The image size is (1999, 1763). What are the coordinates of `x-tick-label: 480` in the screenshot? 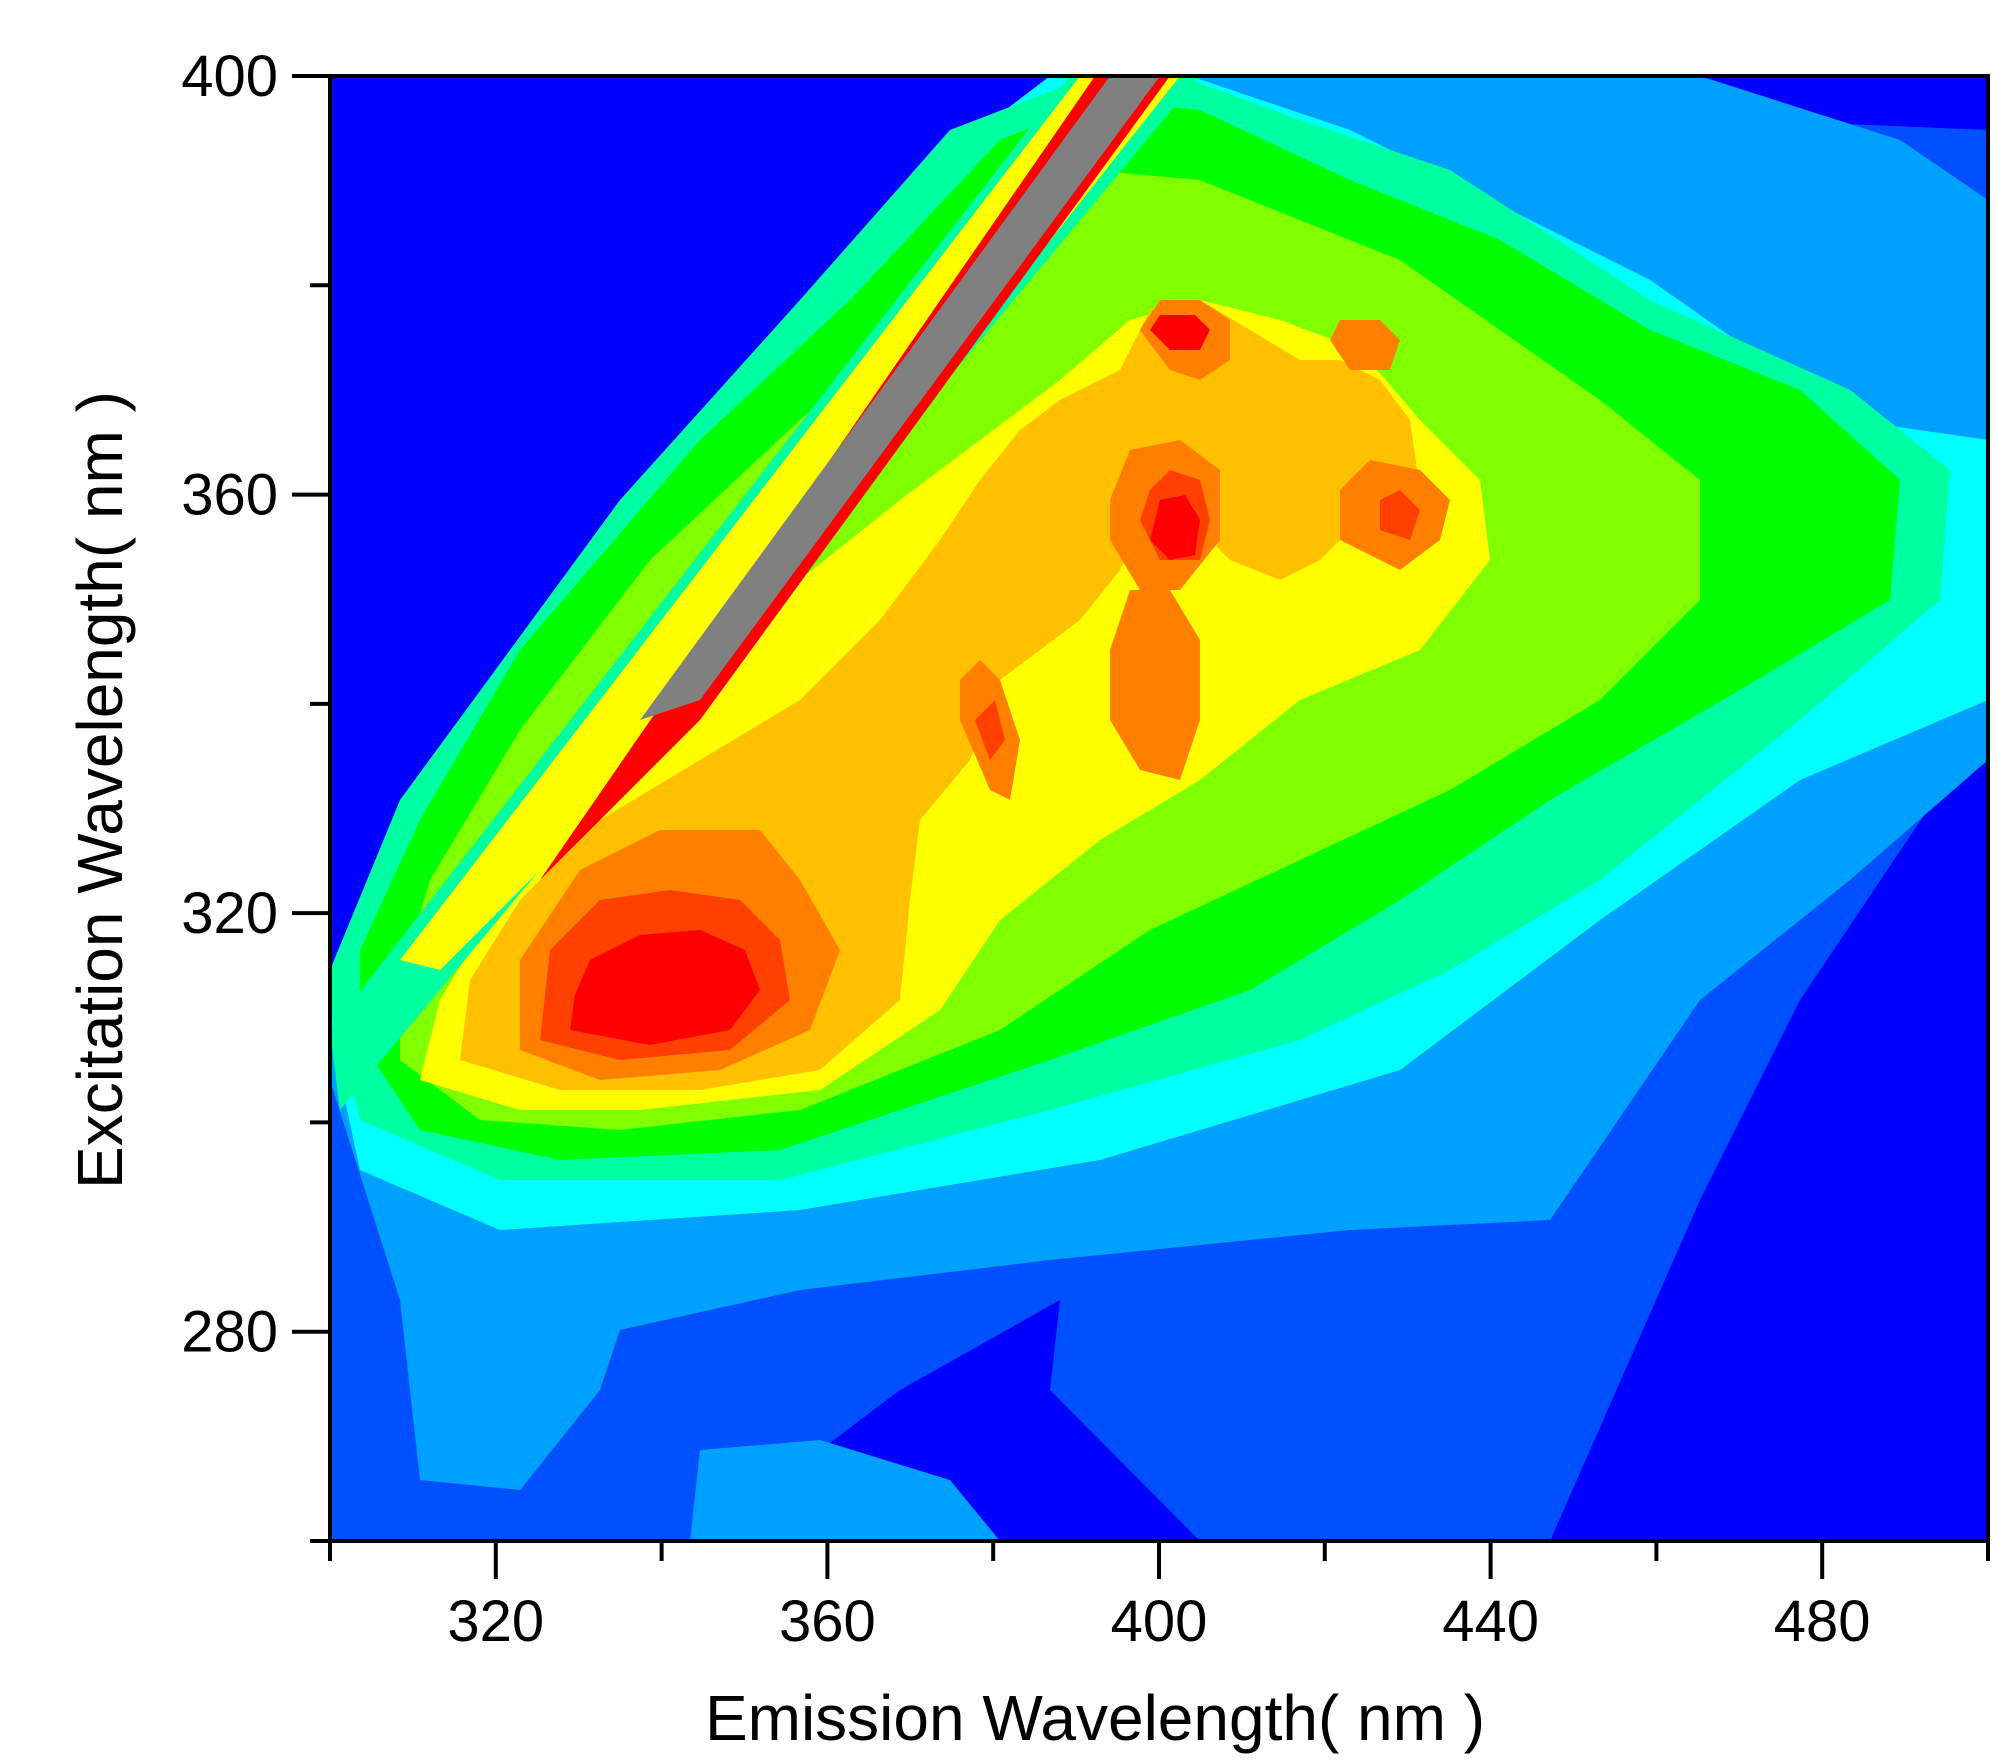 It's located at (1822, 1621).